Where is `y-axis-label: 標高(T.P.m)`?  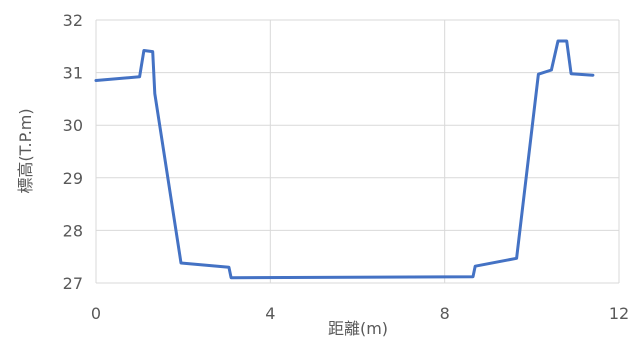
y-axis-label: 標高(T.P.m) is located at coordinates (25, 150).